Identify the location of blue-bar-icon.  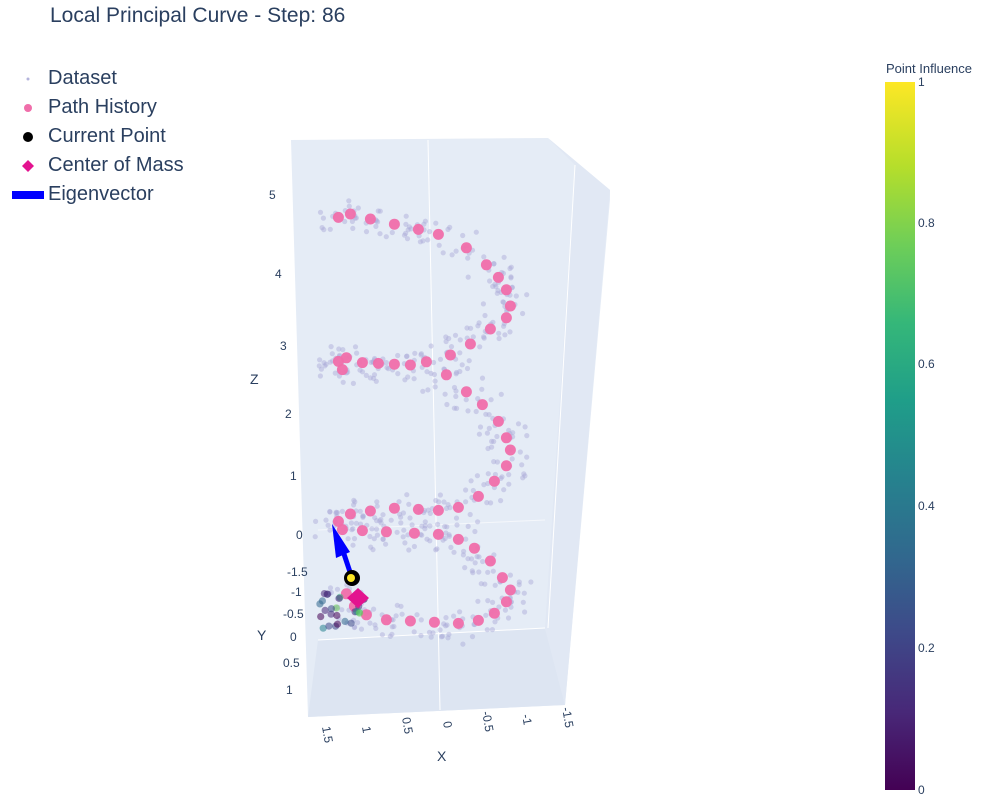
(28, 195).